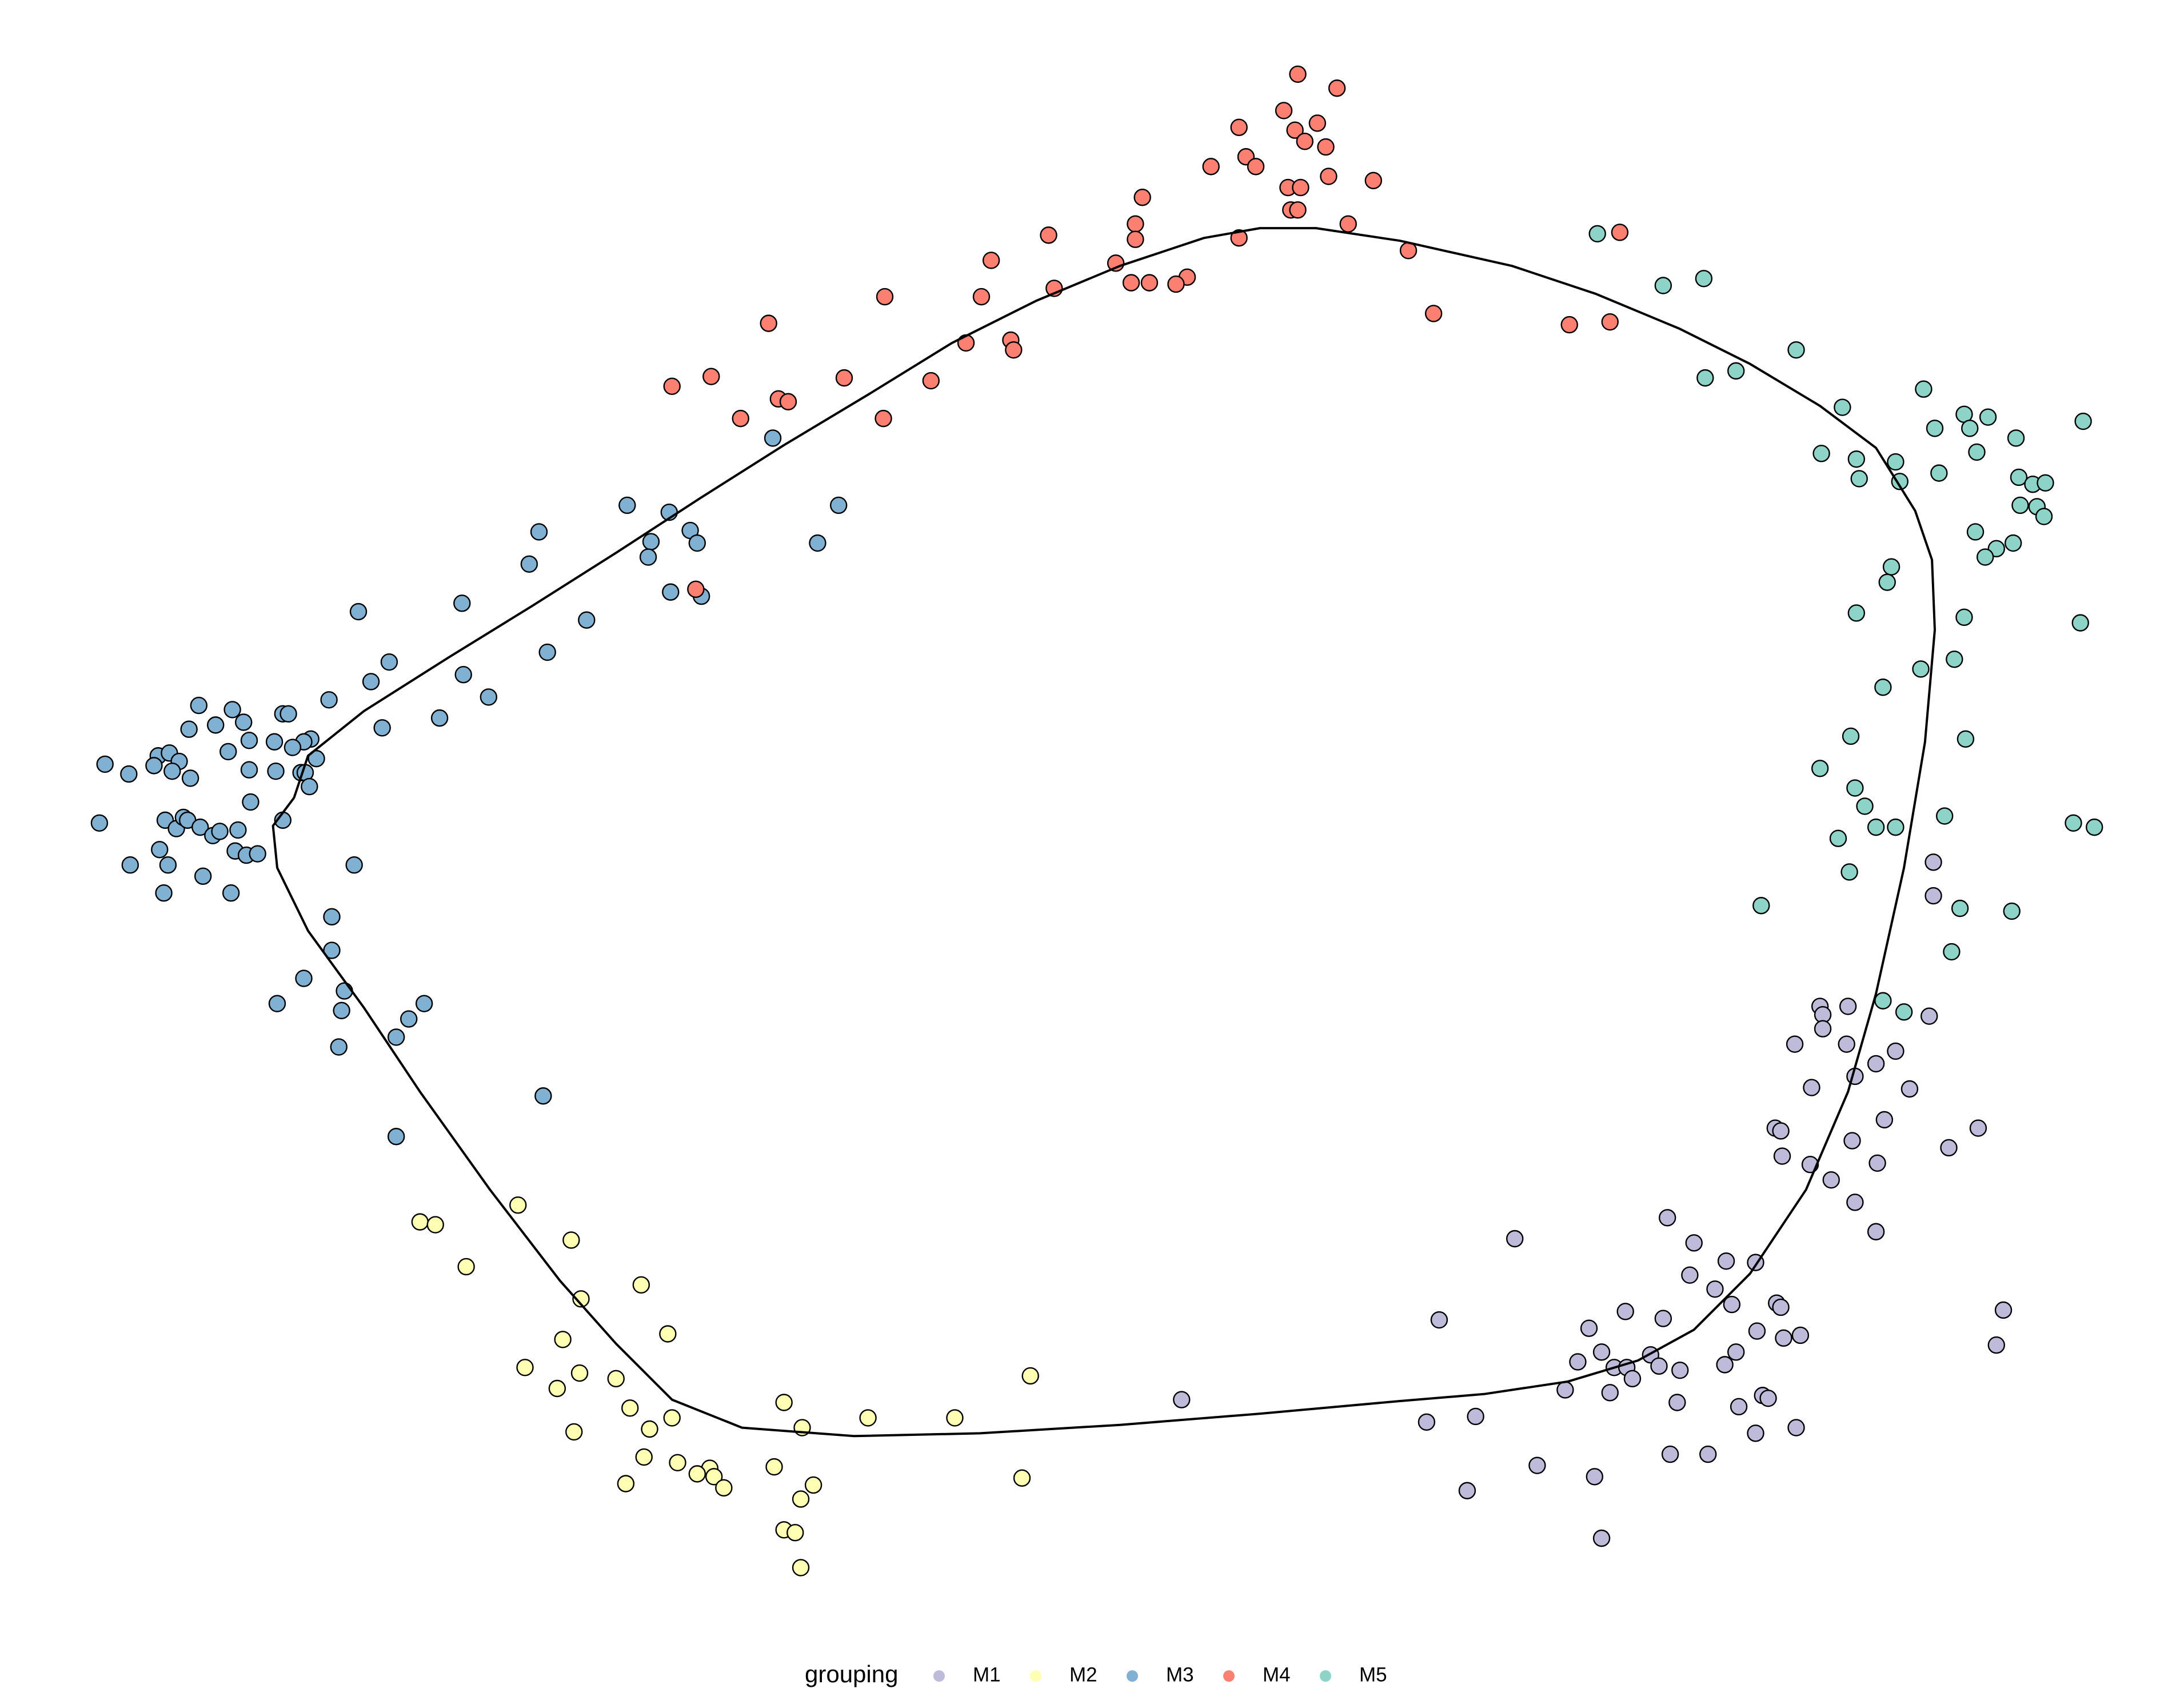 The image size is (2184, 1688). Describe the element at coordinates (1083, 1674) in the screenshot. I see `legend-label: M2` at that location.